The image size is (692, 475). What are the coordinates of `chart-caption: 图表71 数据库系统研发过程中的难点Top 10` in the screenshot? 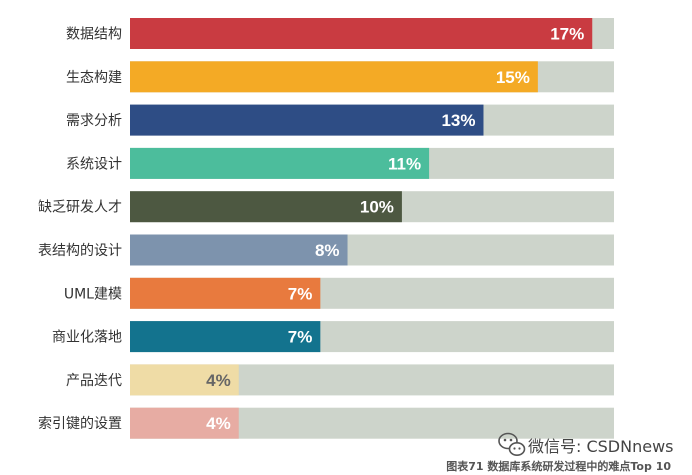 It's located at (558, 466).